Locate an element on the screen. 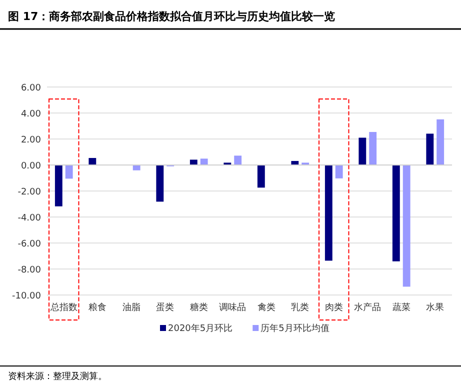  x-tick-label: 水产品 is located at coordinates (368, 307).